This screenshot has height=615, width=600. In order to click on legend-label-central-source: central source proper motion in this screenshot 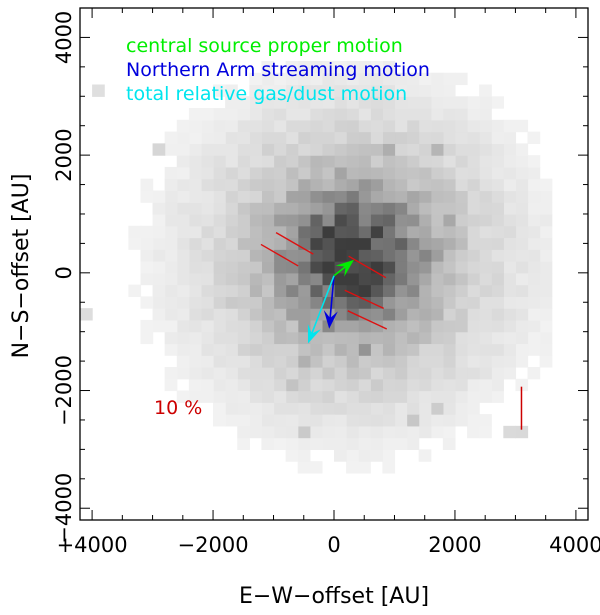, I will do `click(264, 46)`.